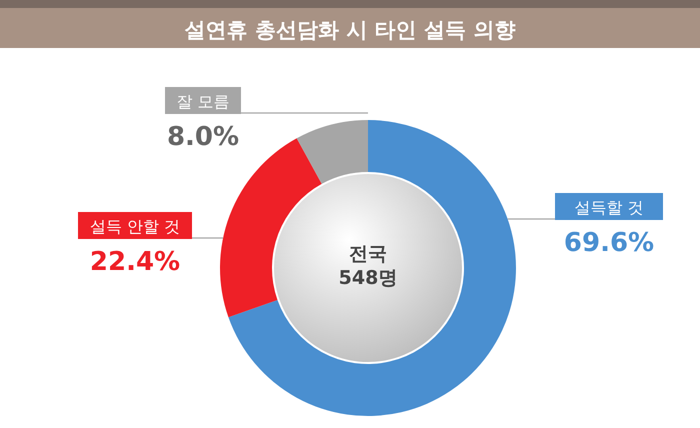 The width and height of the screenshot is (700, 428). I want to click on data-label: 69.6%, so click(609, 243).